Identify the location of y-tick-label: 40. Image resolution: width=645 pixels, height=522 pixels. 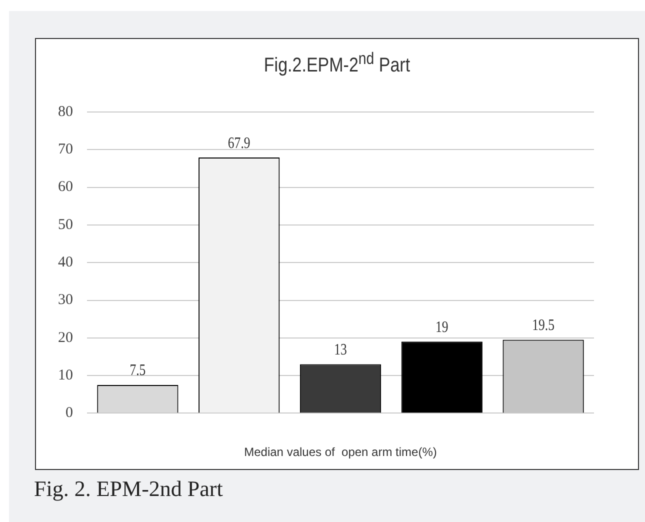
(65, 262).